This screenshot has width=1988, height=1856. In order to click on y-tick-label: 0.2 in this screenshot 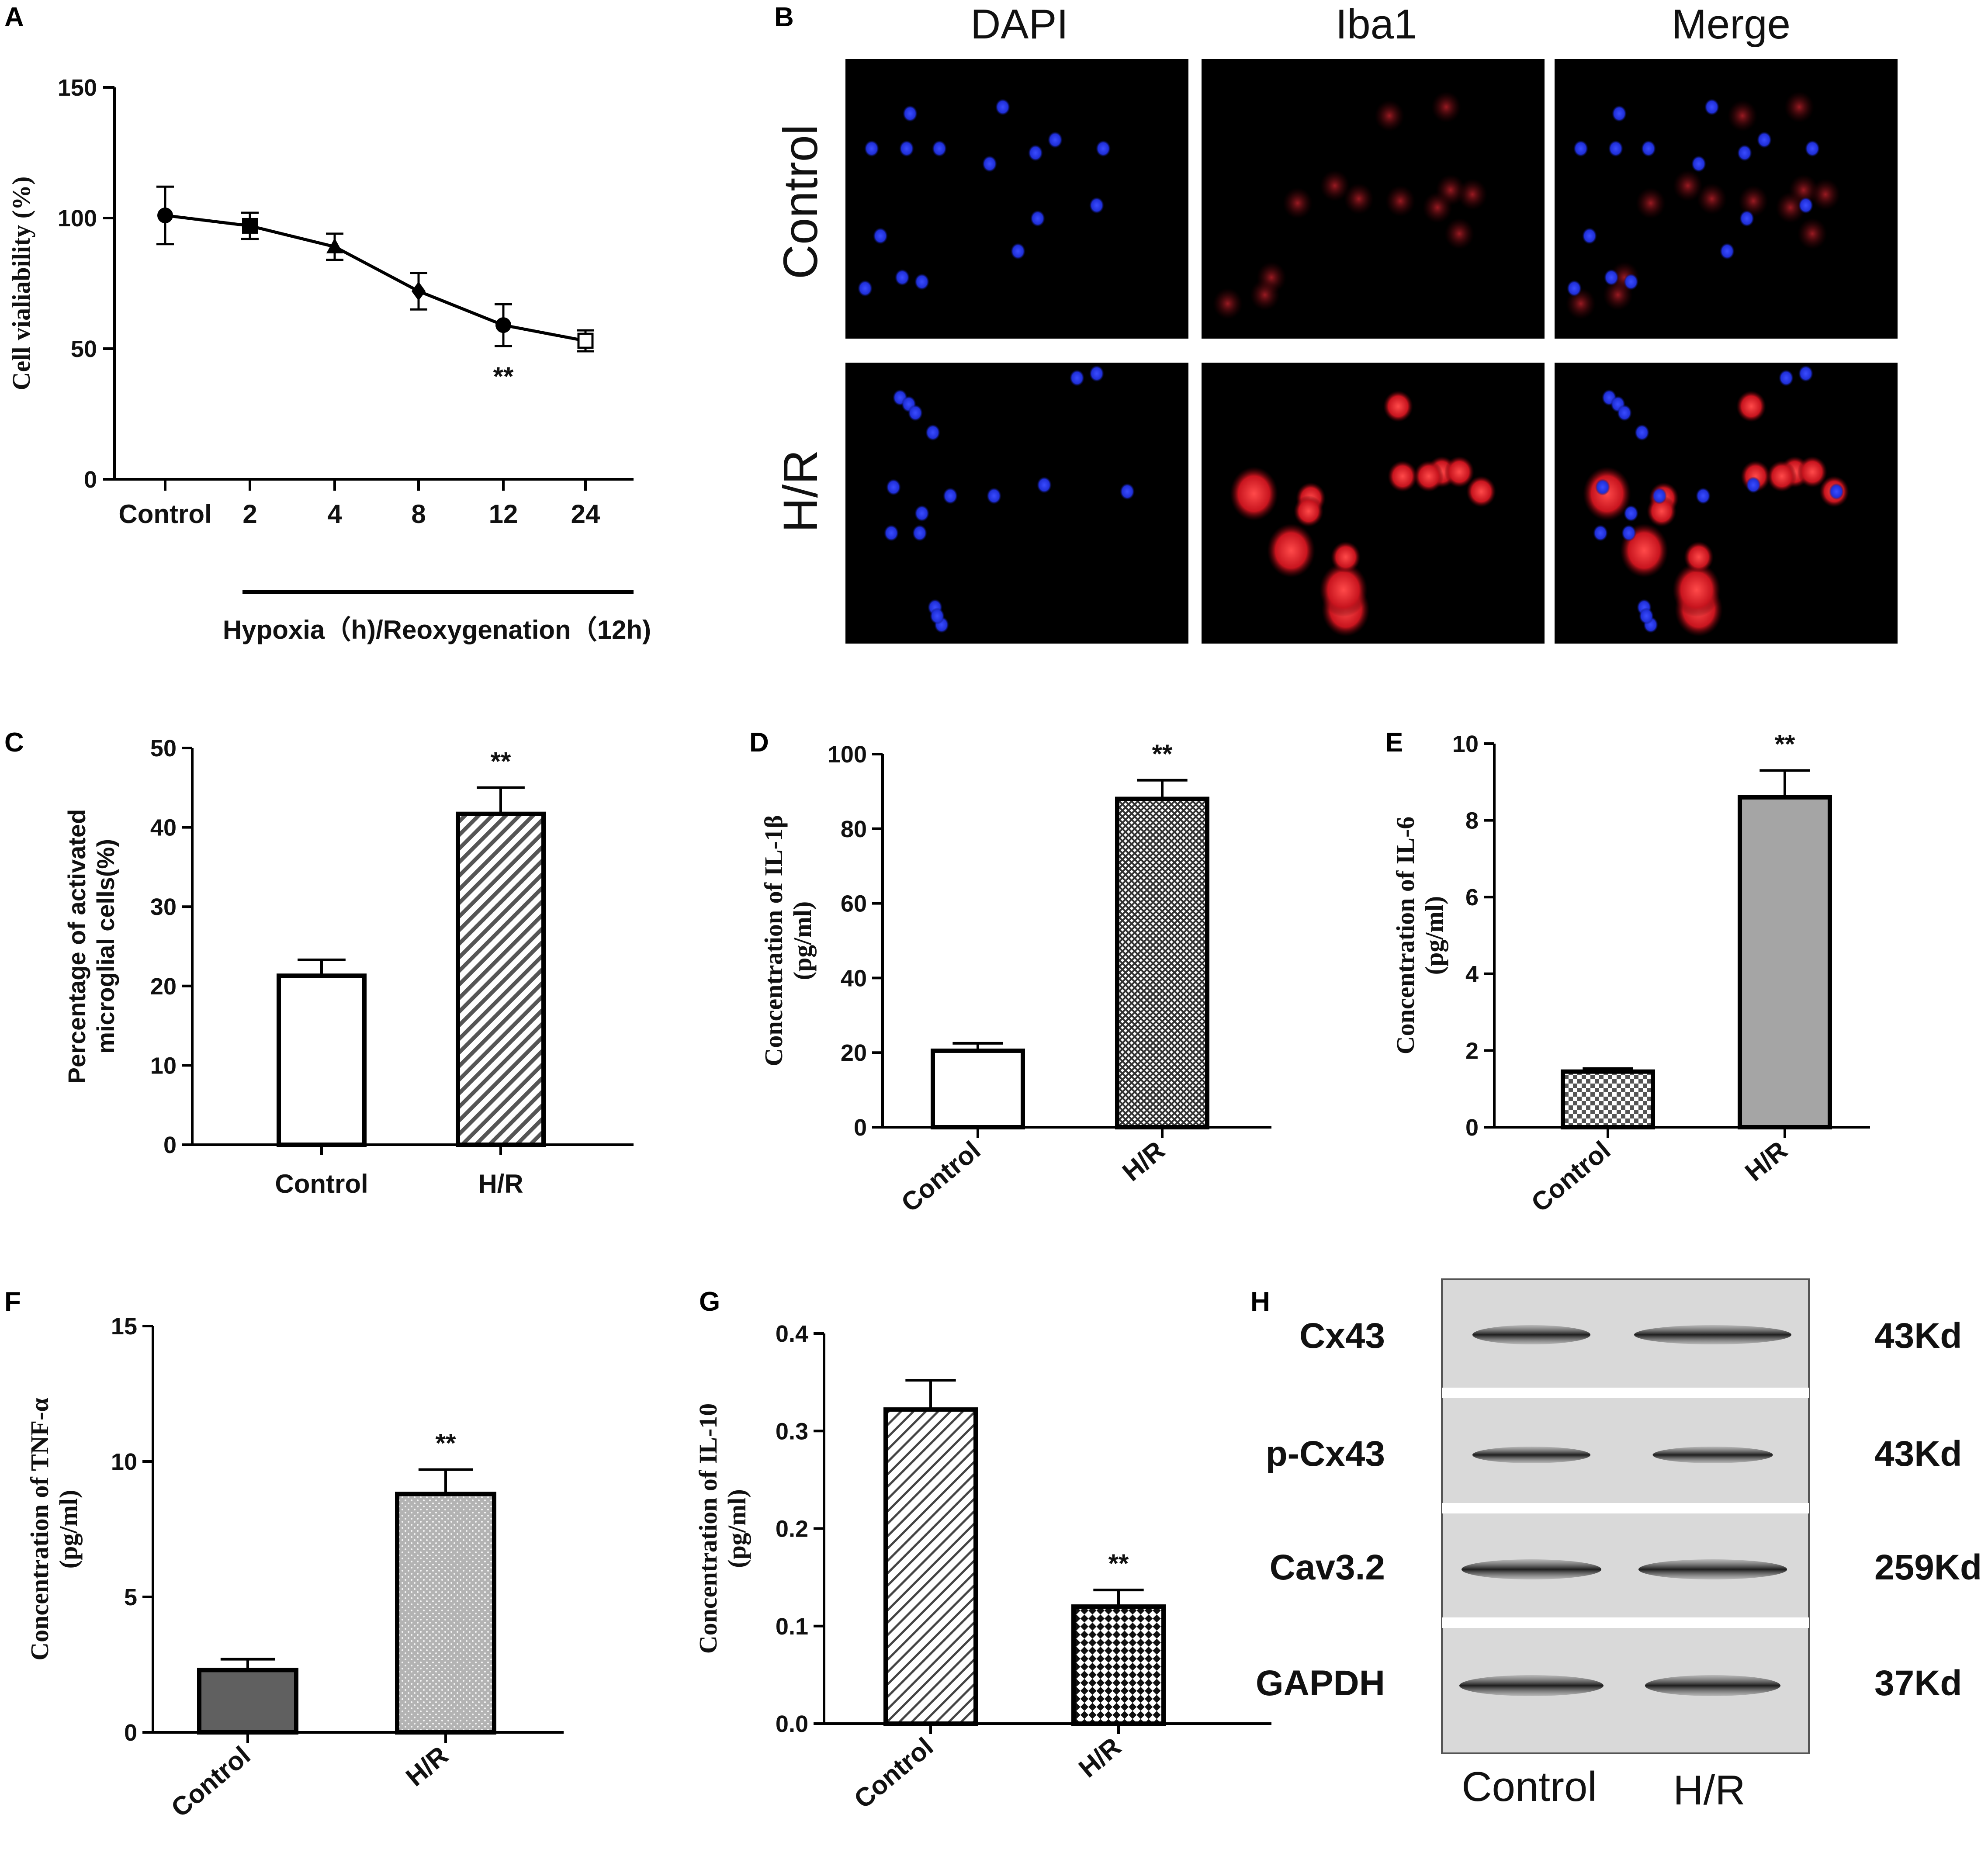, I will do `click(792, 1529)`.